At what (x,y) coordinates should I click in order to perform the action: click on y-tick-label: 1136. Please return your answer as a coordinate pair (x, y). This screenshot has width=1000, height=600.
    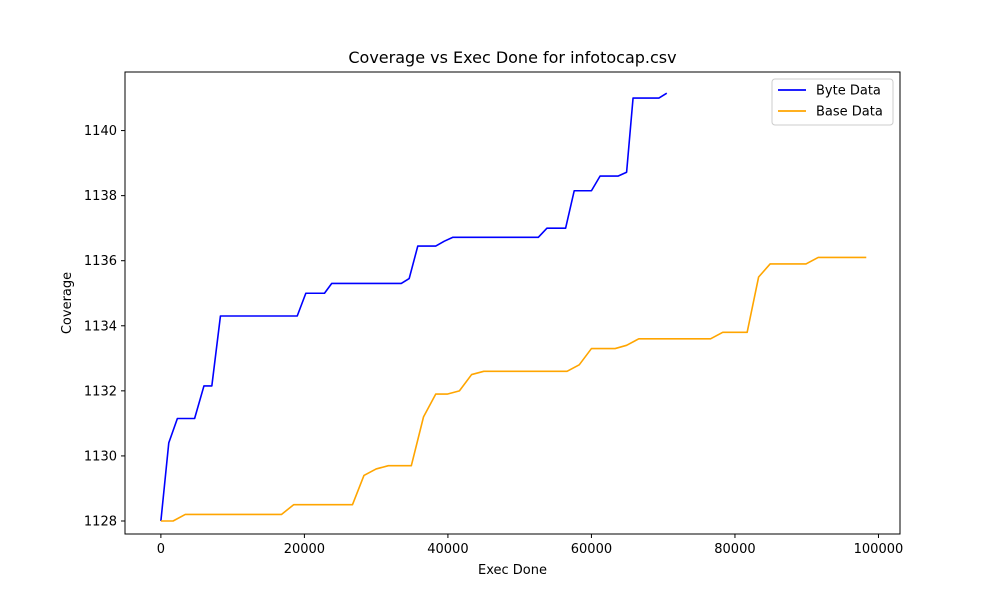
    Looking at the image, I should click on (100, 261).